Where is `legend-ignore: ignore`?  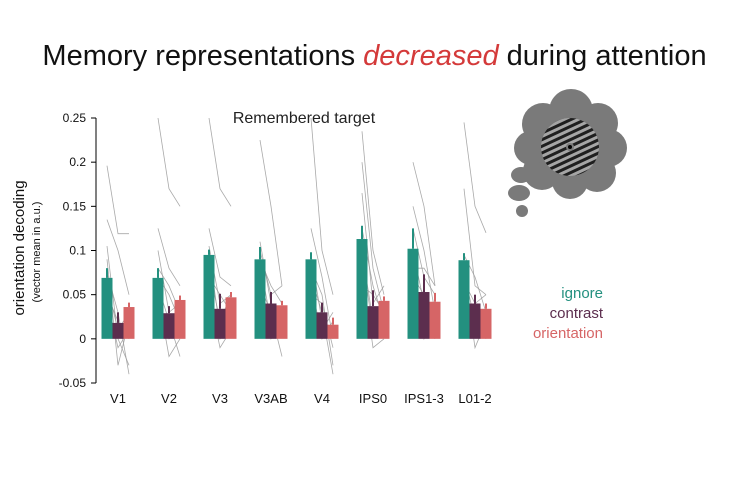
legend-ignore: ignore is located at coordinates (582, 293).